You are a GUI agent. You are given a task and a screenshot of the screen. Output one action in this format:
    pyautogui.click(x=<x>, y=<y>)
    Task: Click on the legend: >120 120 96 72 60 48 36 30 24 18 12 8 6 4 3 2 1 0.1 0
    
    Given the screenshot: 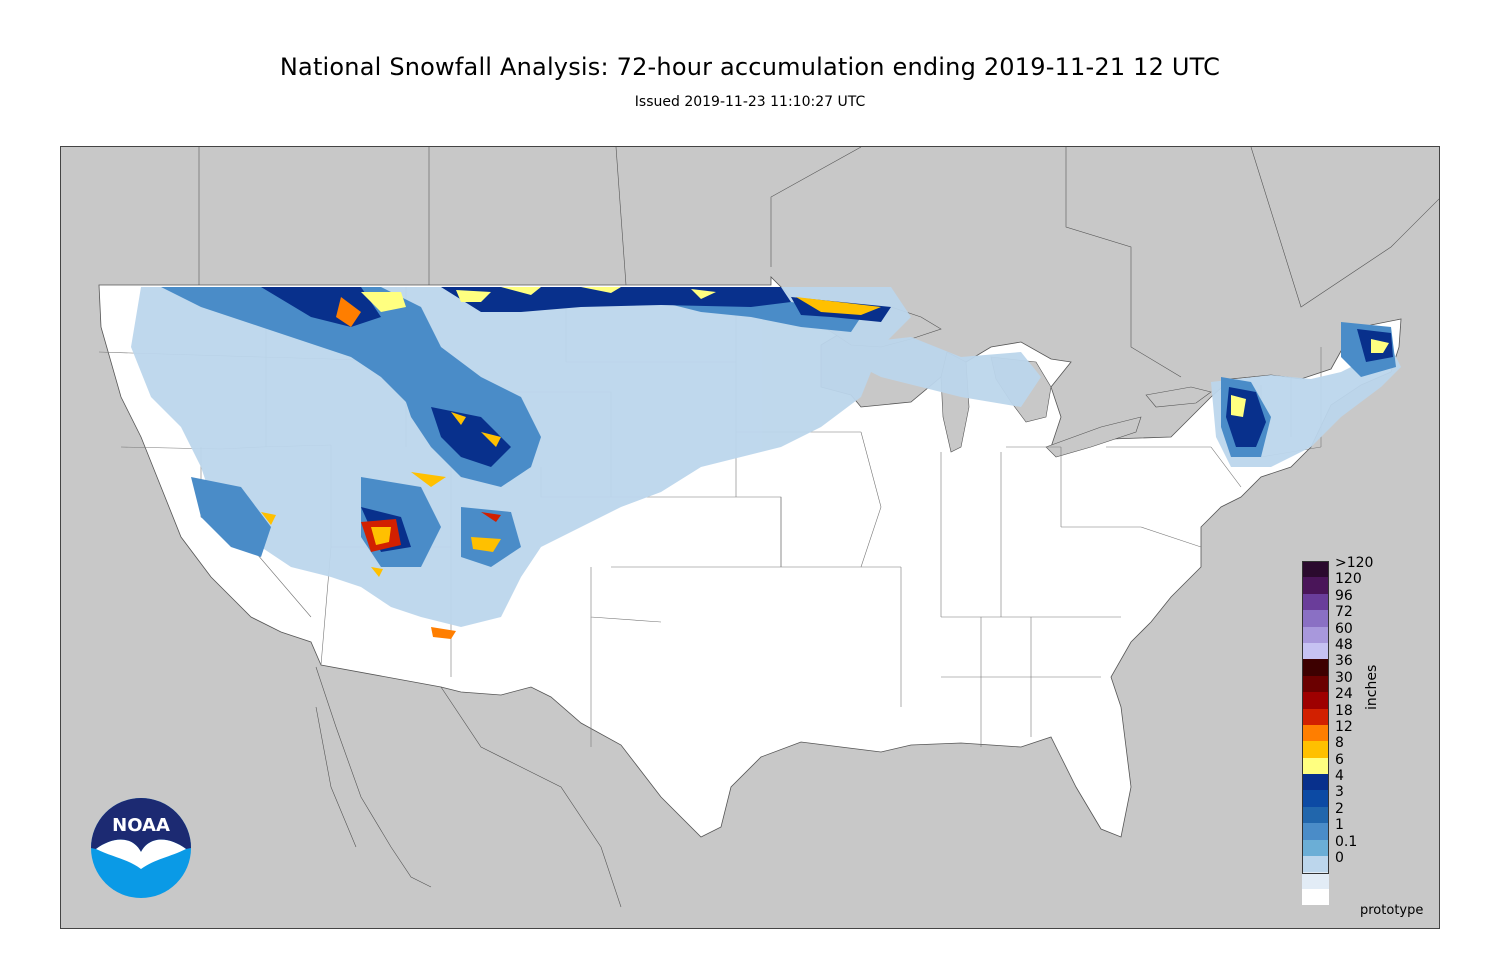 What is the action you would take?
    pyautogui.click(x=1347, y=730)
    